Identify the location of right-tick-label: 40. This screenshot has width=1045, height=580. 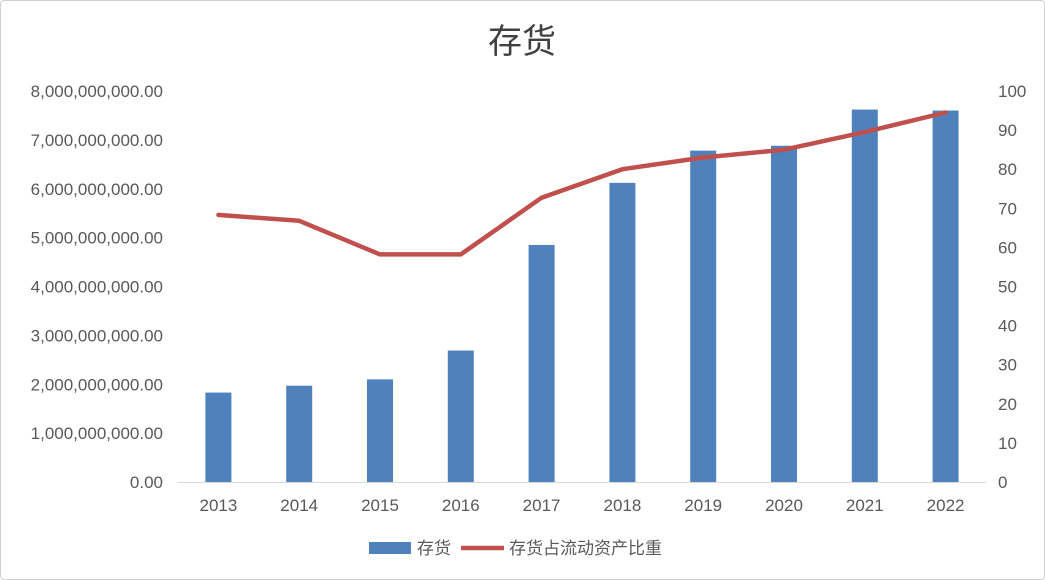
(1007, 326).